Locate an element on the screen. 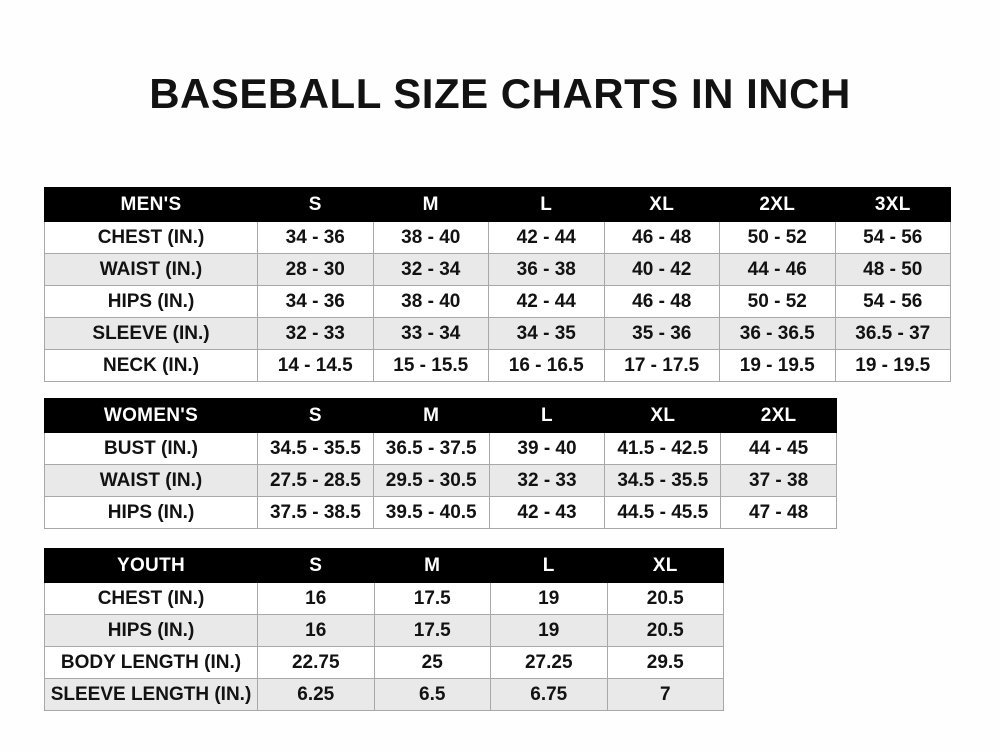 The width and height of the screenshot is (1000, 752). youth-header-m: M is located at coordinates (432, 565).